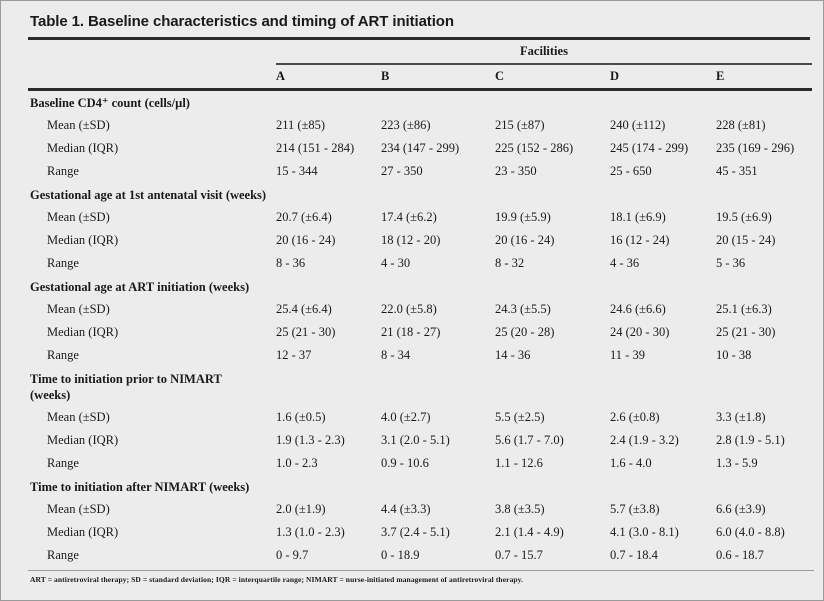  What do you see at coordinates (304, 217) in the screenshot?
I see `cell-facility-A: 20.7 (±6.4)` at bounding box center [304, 217].